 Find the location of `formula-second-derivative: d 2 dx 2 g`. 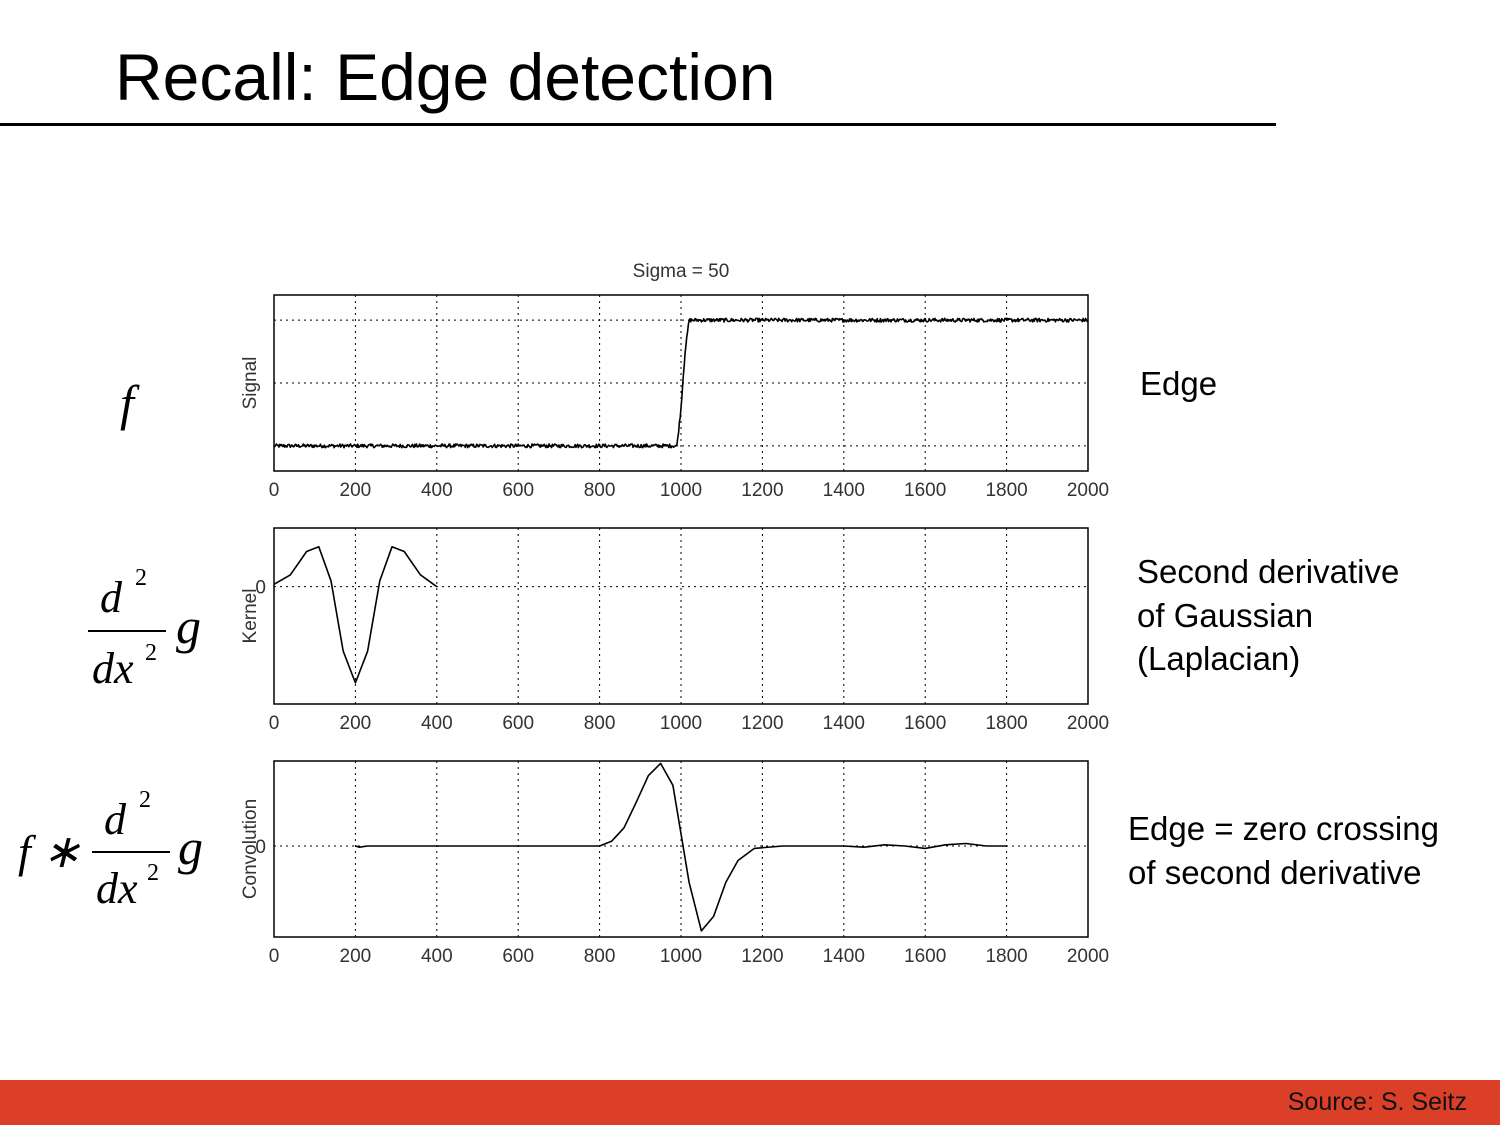

formula-second-derivative: d 2 dx 2 g is located at coordinates (144, 629).